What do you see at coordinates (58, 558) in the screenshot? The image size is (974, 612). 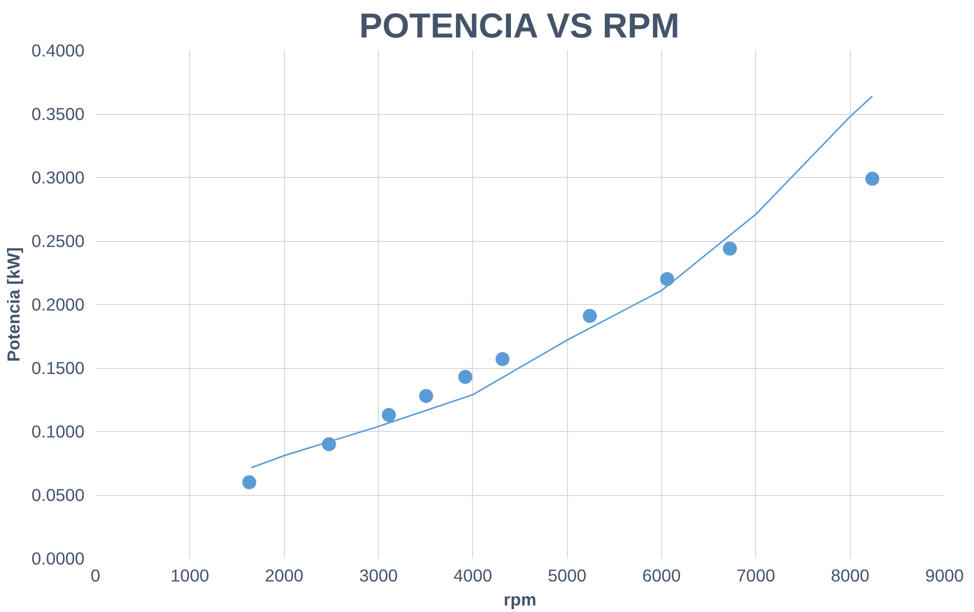 I see `y-tick-label: 0.0000` at bounding box center [58, 558].